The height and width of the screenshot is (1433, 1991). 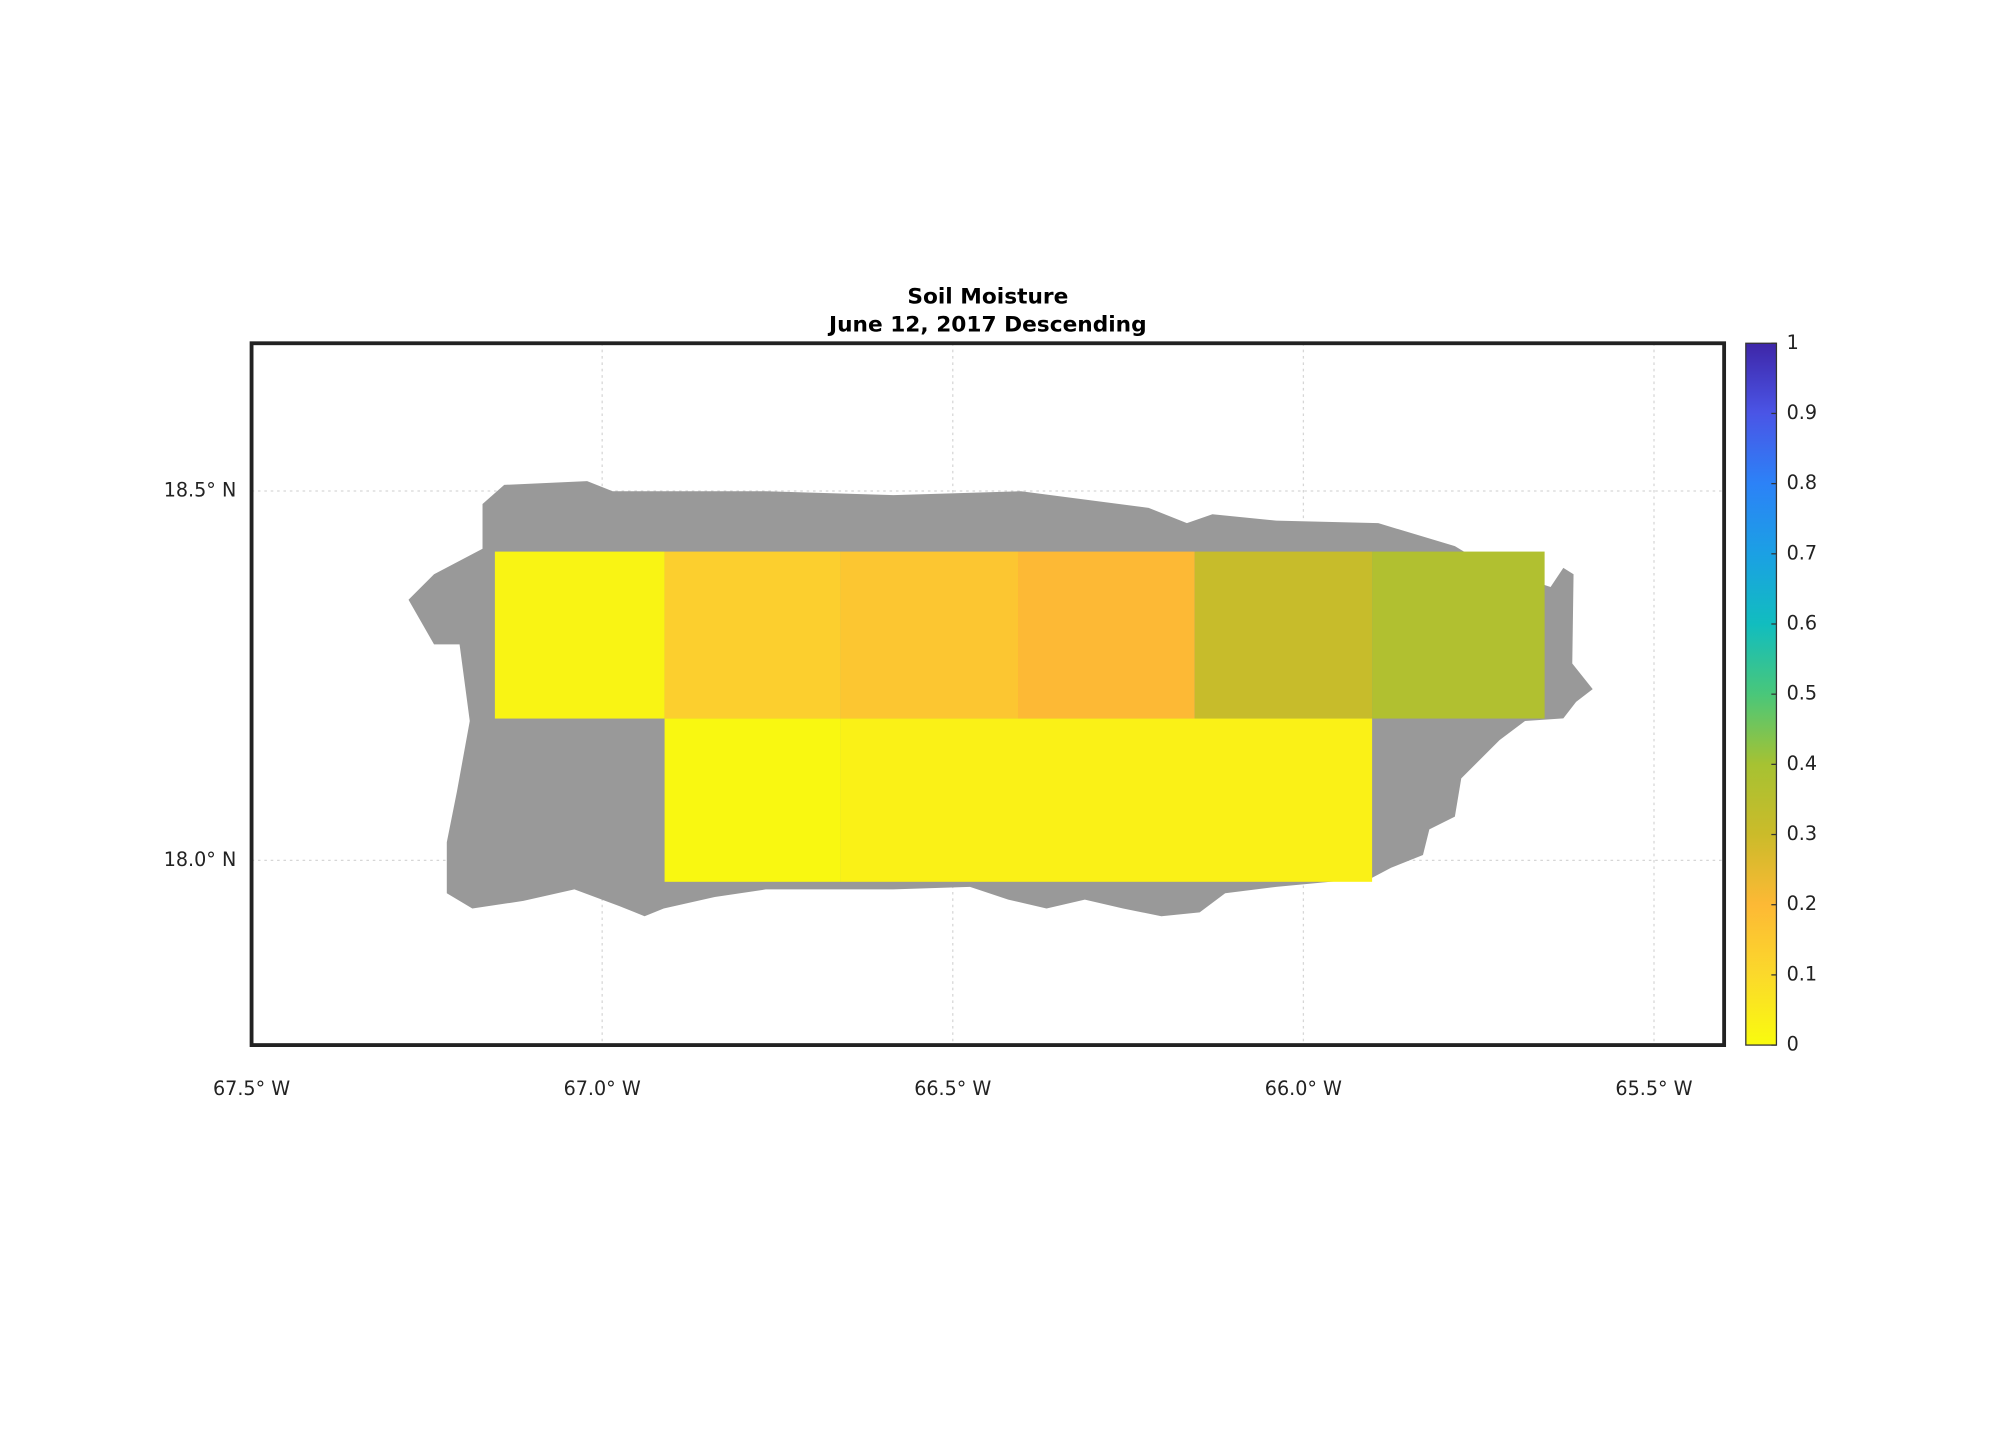 What do you see at coordinates (200, 490) in the screenshot?
I see `y-tick-label: 18.5° N` at bounding box center [200, 490].